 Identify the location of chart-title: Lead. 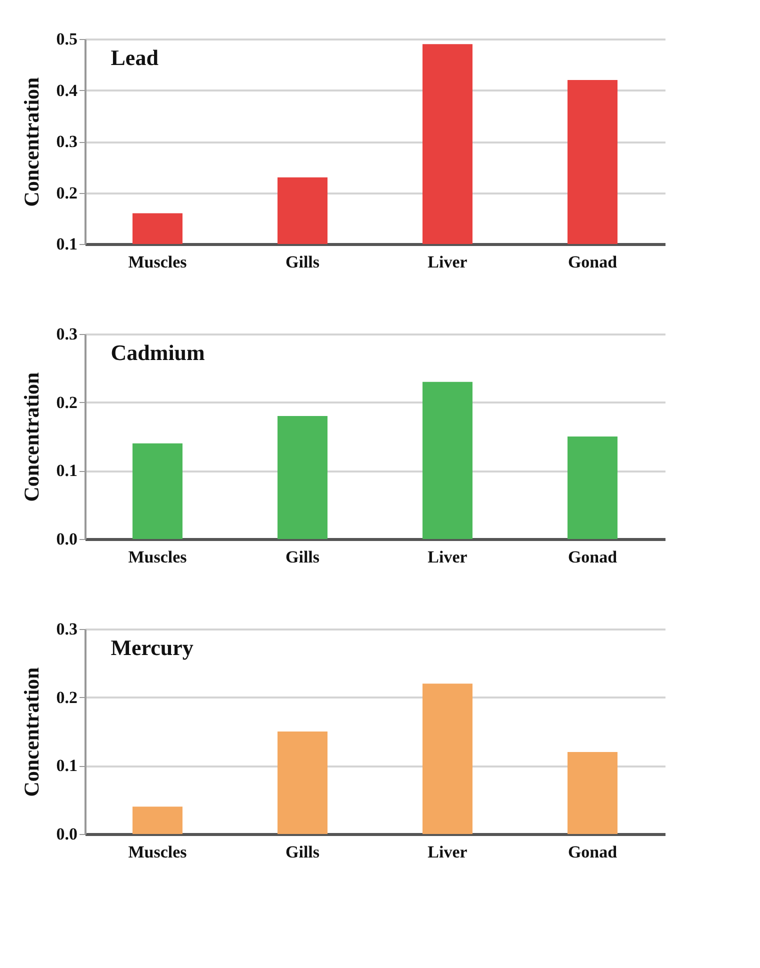
(134, 57).